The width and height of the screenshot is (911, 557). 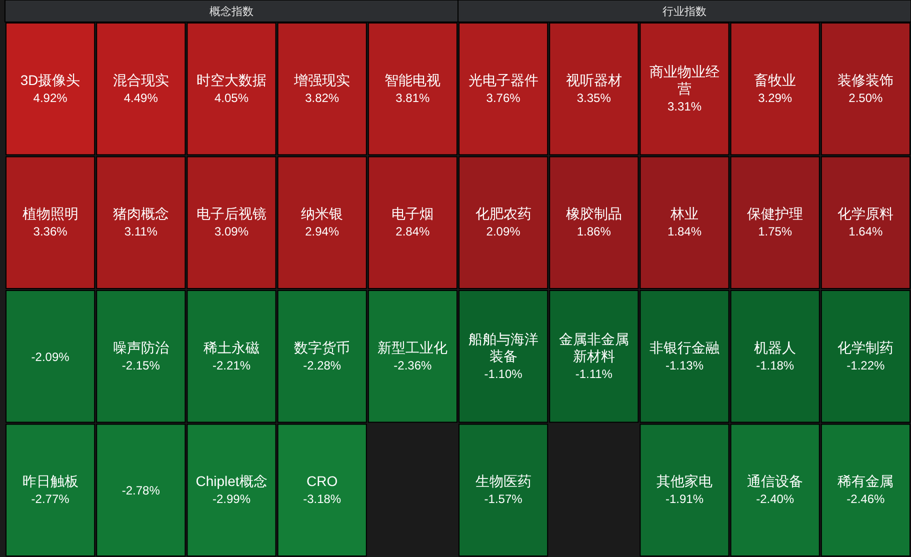 What do you see at coordinates (321, 80) in the screenshot?
I see `category-label: 增强现实` at bounding box center [321, 80].